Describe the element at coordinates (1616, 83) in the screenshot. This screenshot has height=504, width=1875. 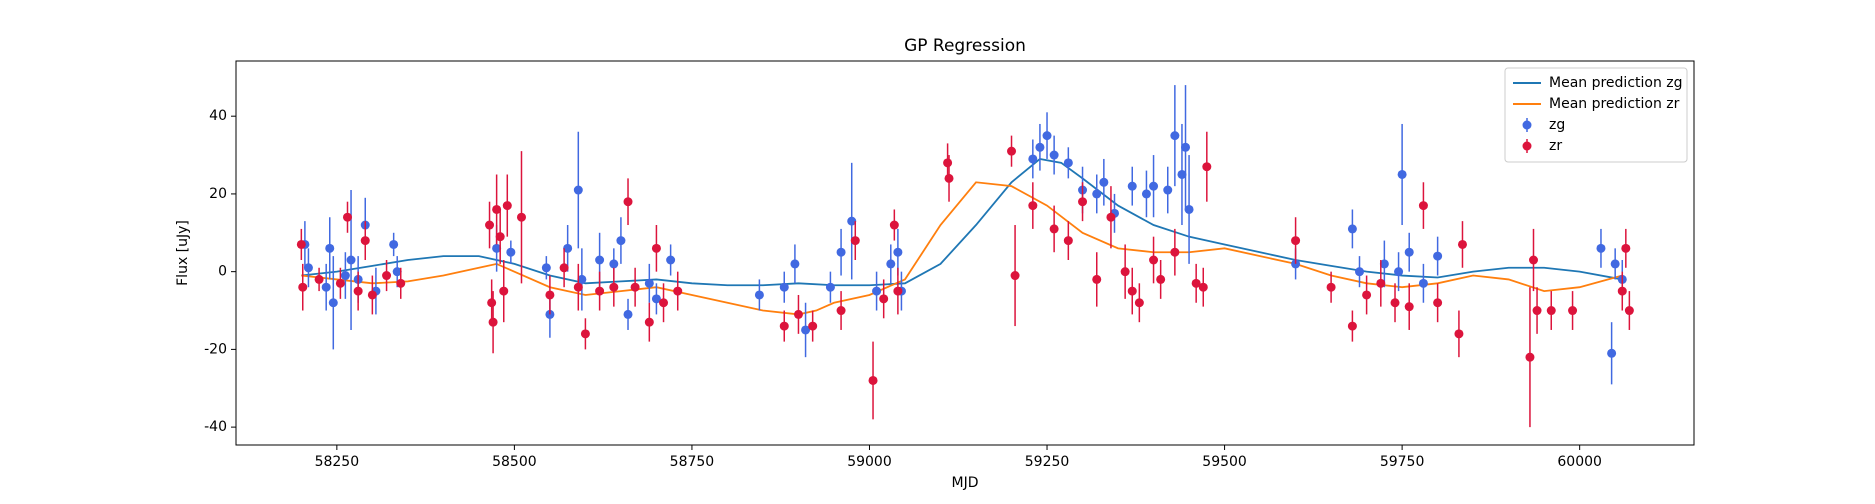
I see `legend-label: Mean prediction zg` at that location.